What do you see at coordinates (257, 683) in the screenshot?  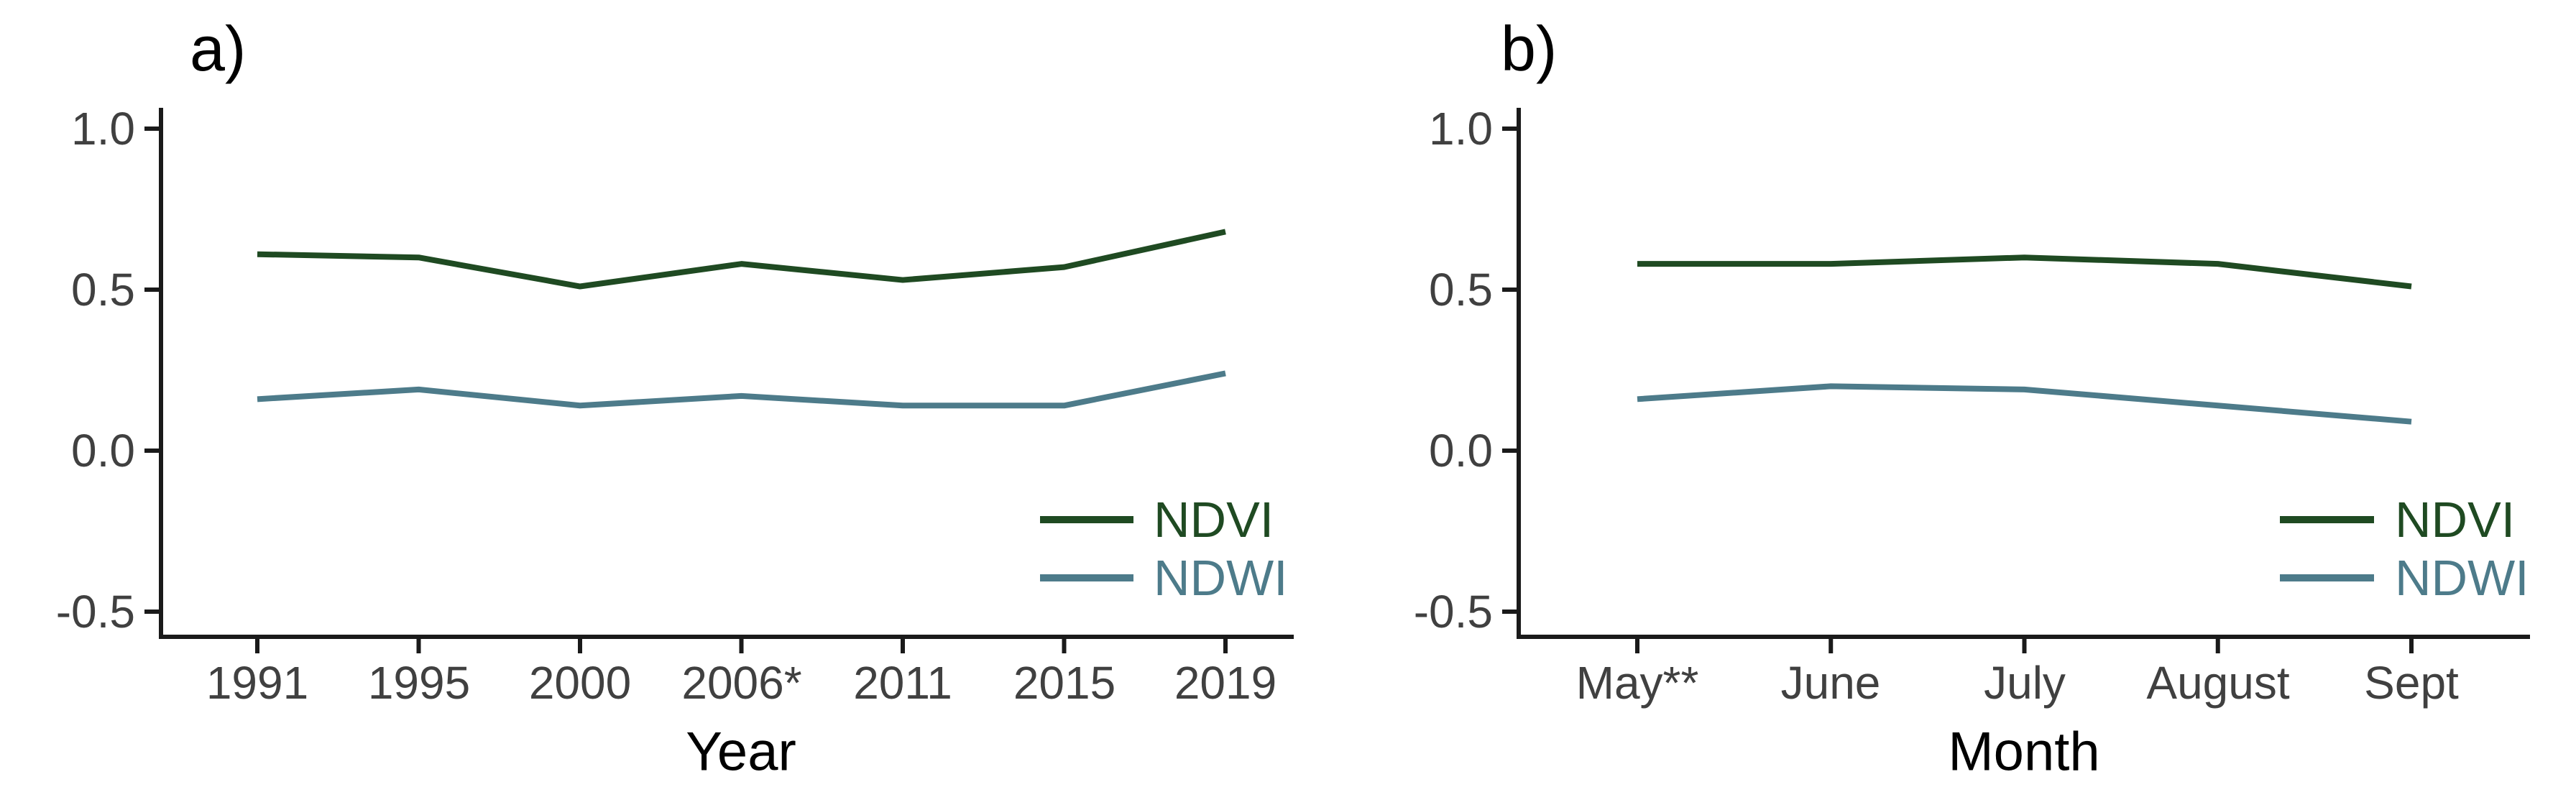 I see `panel-a-xtick-1991: 1991` at bounding box center [257, 683].